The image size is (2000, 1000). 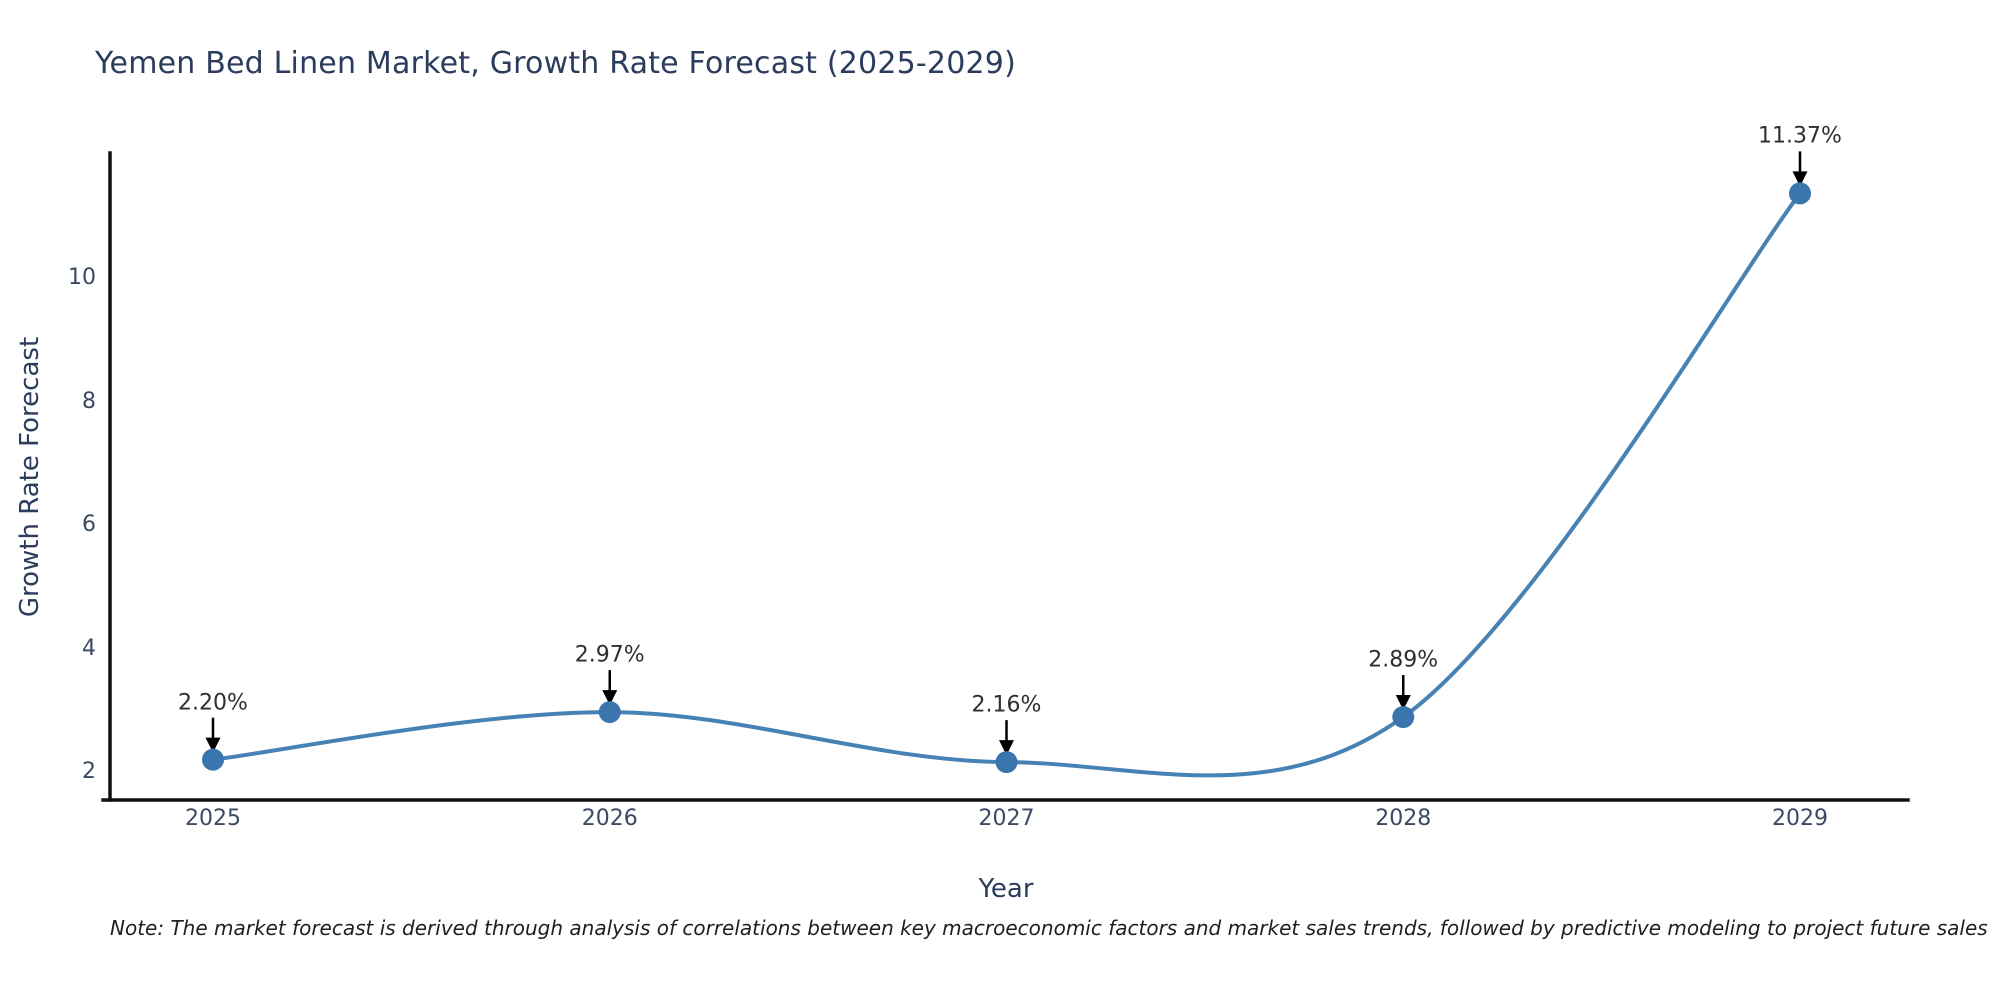 What do you see at coordinates (609, 655) in the screenshot?
I see `point-value-label: 2.97%` at bounding box center [609, 655].